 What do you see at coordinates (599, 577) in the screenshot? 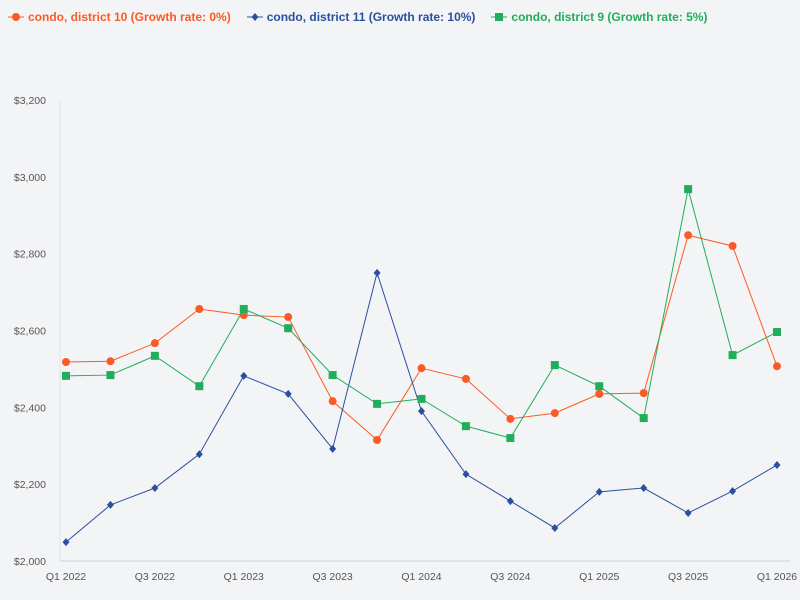
I see `x-tick-label: Q1 2025` at bounding box center [599, 577].